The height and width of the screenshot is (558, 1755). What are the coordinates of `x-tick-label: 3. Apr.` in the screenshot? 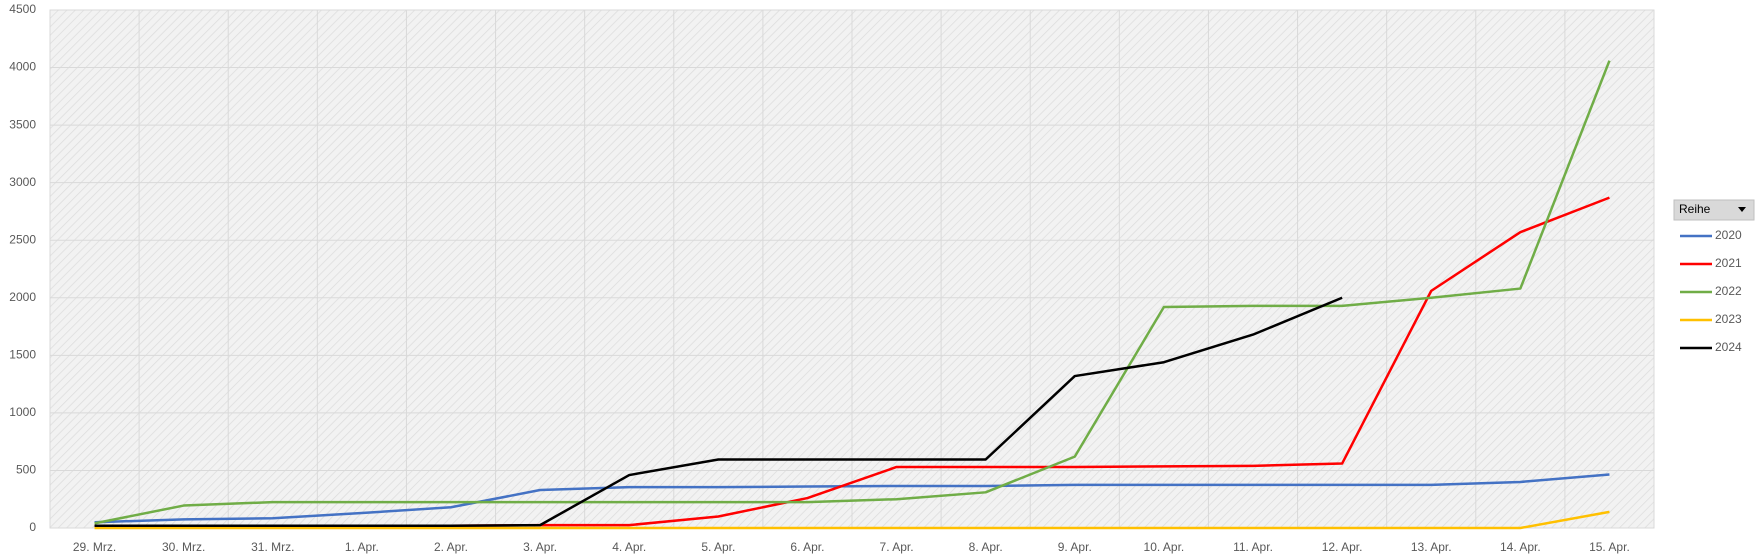 It's located at (540, 547).